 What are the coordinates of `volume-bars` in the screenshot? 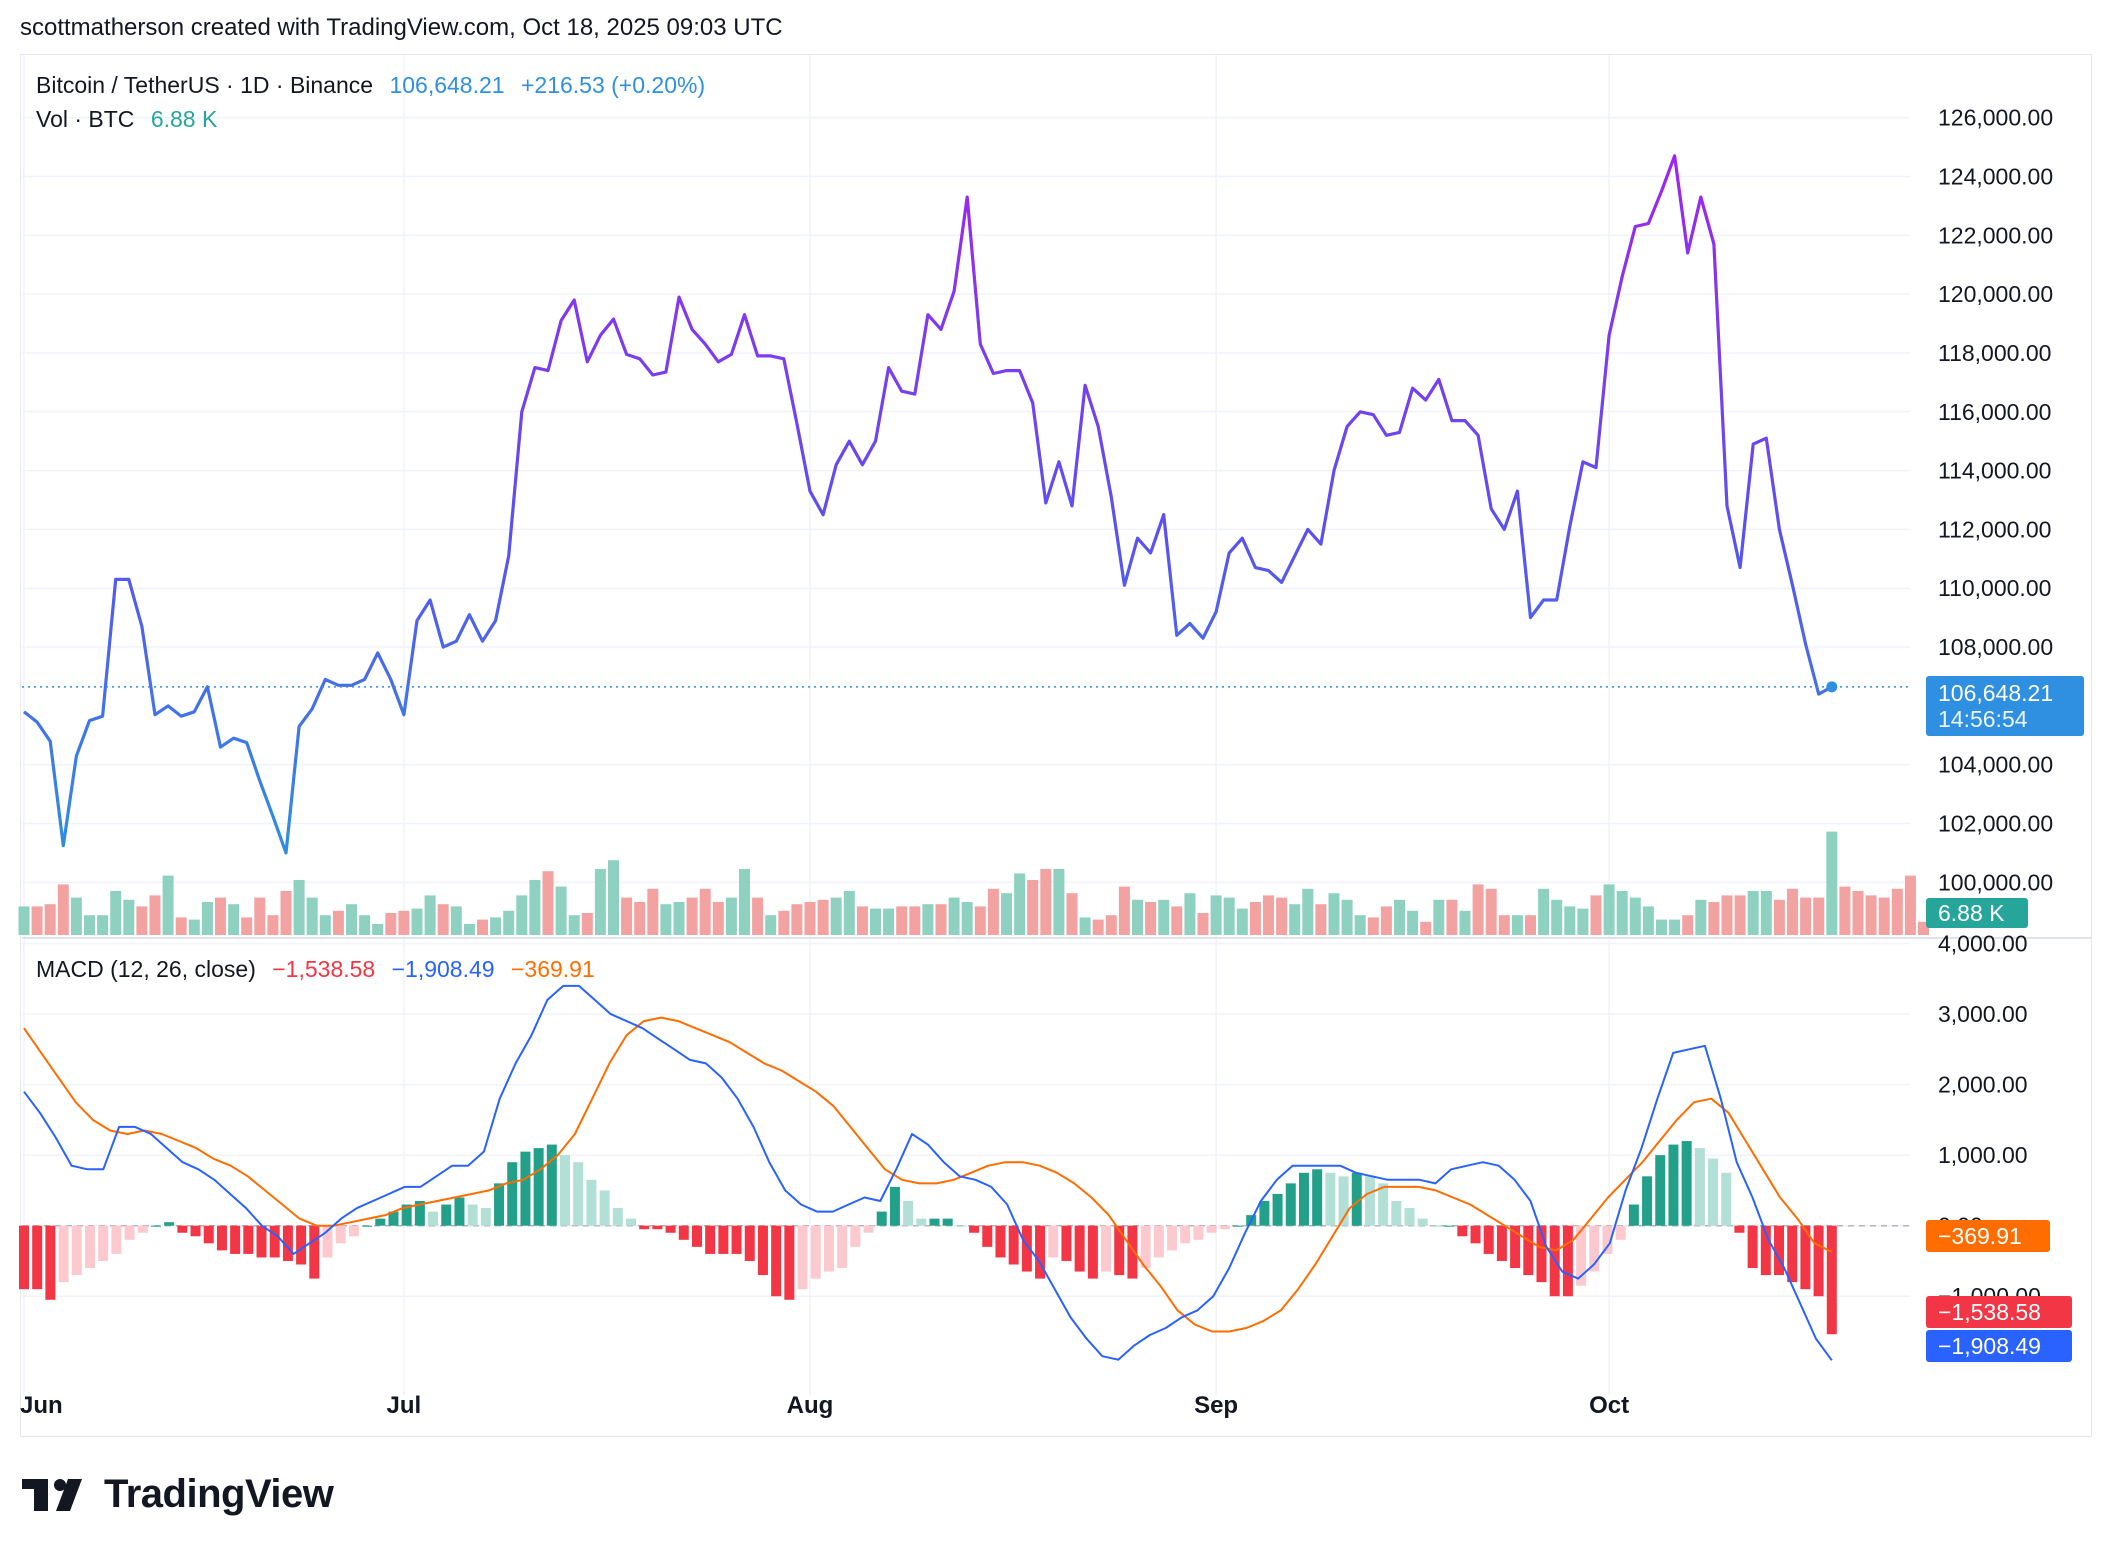 It's located at (973, 883).